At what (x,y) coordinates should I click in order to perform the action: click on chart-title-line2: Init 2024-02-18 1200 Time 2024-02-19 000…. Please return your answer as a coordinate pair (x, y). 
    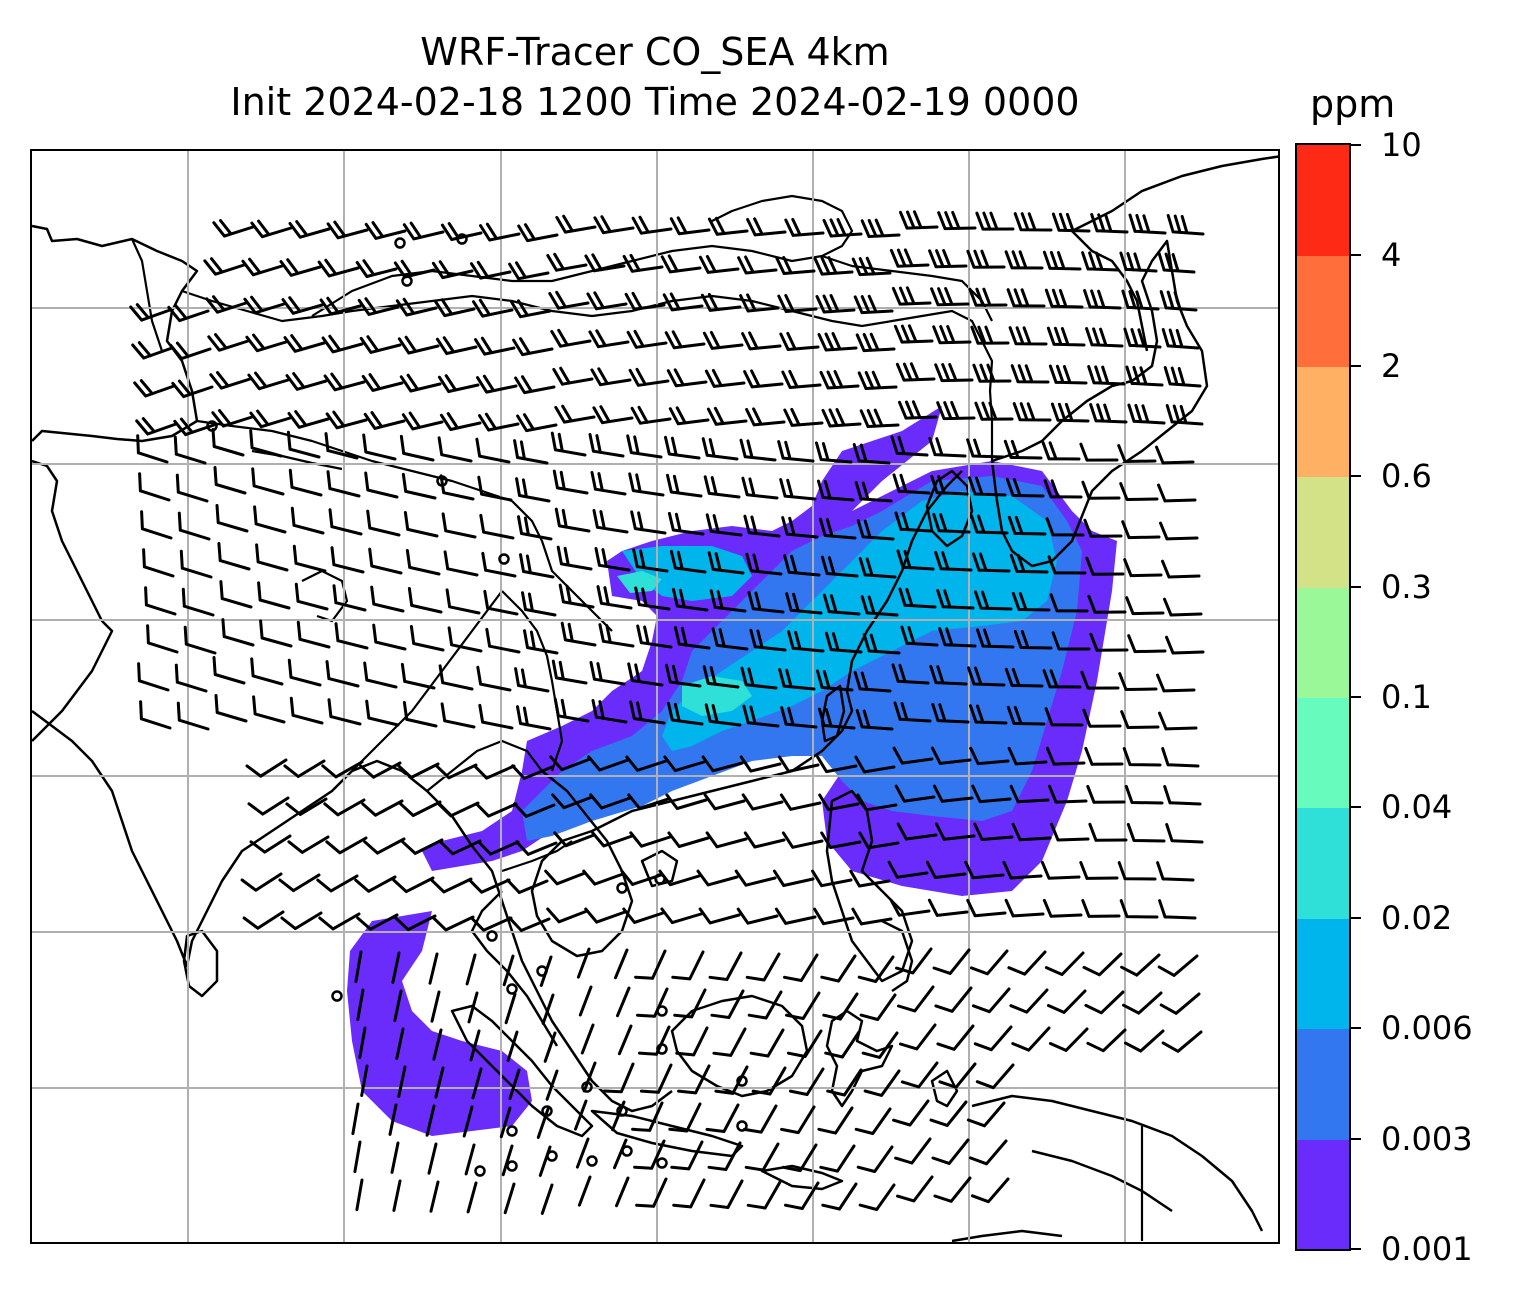
    Looking at the image, I should click on (655, 102).